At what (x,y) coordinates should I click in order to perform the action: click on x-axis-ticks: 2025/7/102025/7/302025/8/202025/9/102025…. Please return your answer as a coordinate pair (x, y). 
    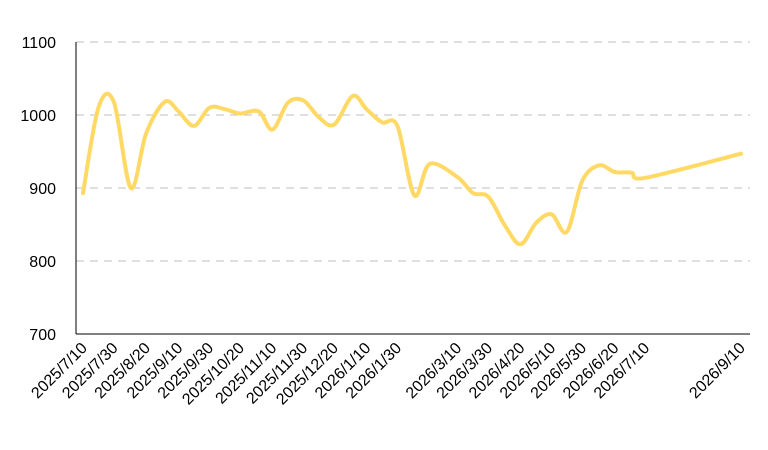
    Looking at the image, I should click on (388, 374).